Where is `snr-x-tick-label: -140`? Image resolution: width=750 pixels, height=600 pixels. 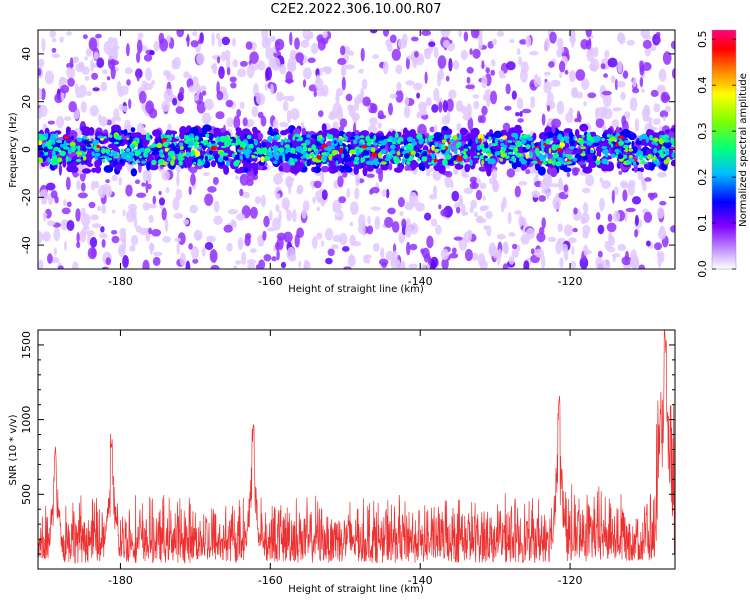
snr-x-tick-label: -140 is located at coordinates (420, 580).